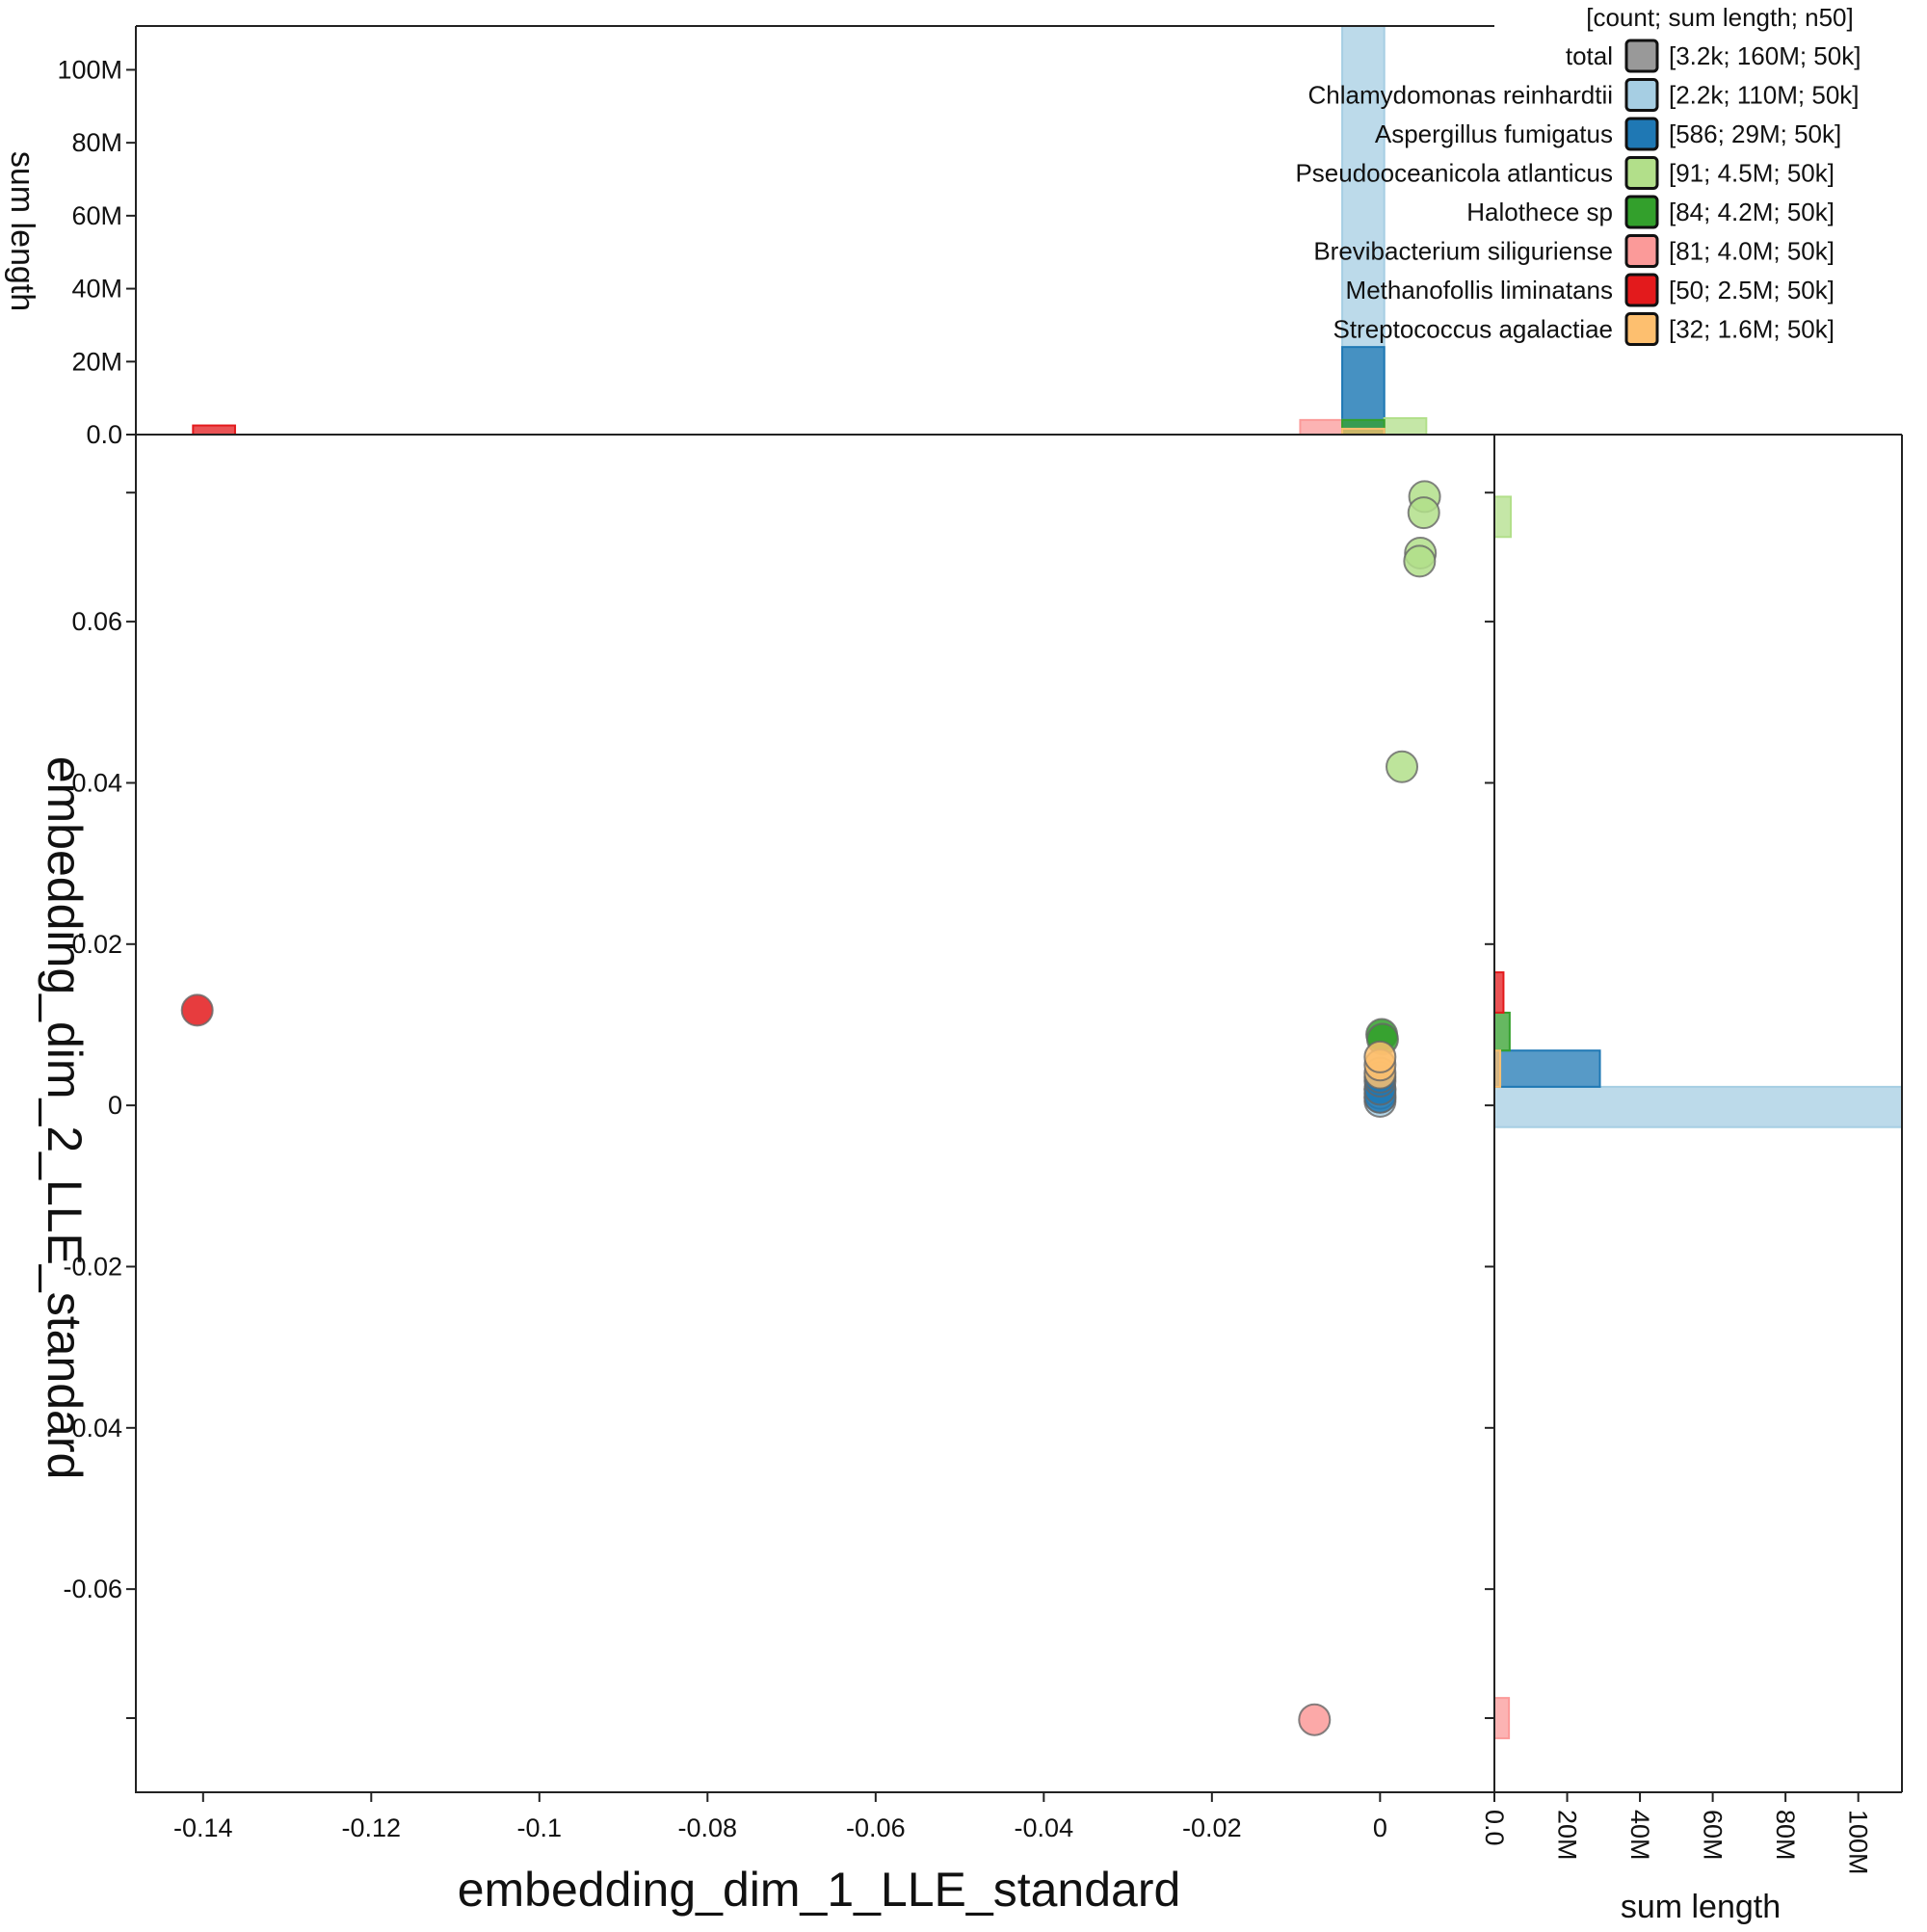  What do you see at coordinates (1713, 1835) in the screenshot?
I see `right-hist-tick-label: 60M` at bounding box center [1713, 1835].